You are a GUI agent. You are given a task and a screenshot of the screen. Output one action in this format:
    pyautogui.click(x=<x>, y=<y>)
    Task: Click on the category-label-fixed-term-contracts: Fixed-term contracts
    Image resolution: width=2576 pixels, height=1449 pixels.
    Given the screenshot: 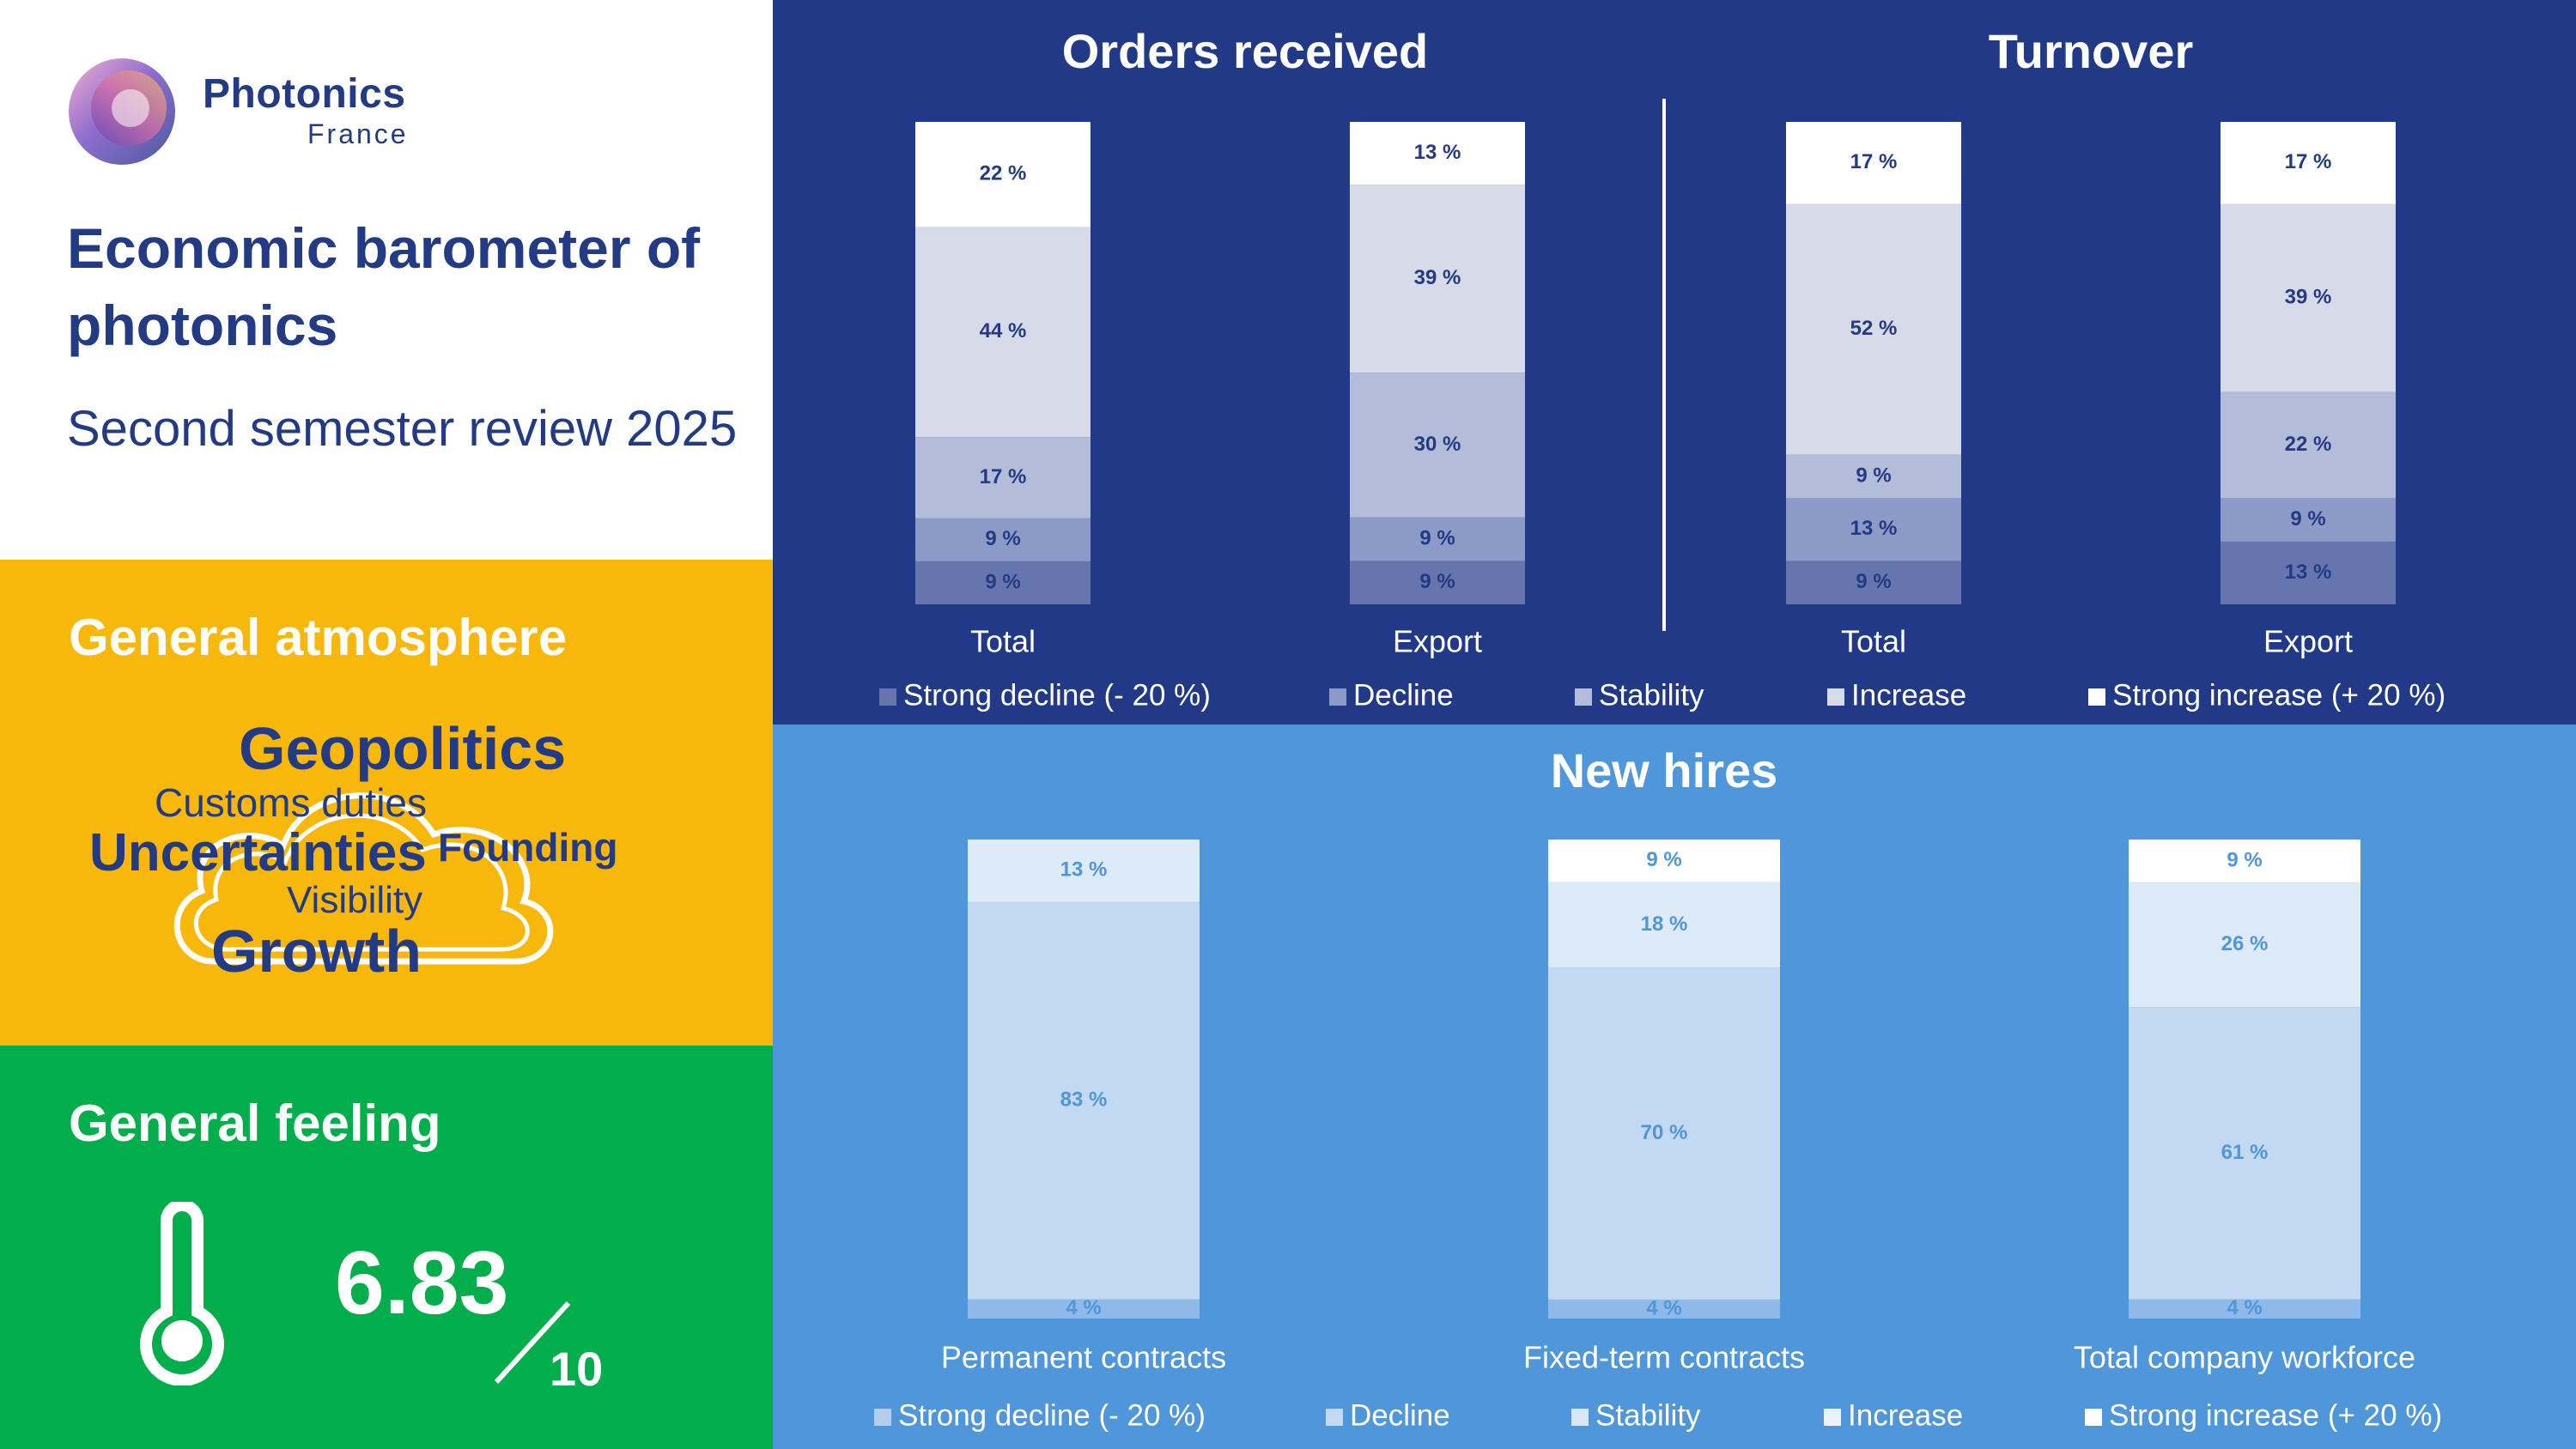 What is the action you would take?
    pyautogui.click(x=1664, y=1357)
    